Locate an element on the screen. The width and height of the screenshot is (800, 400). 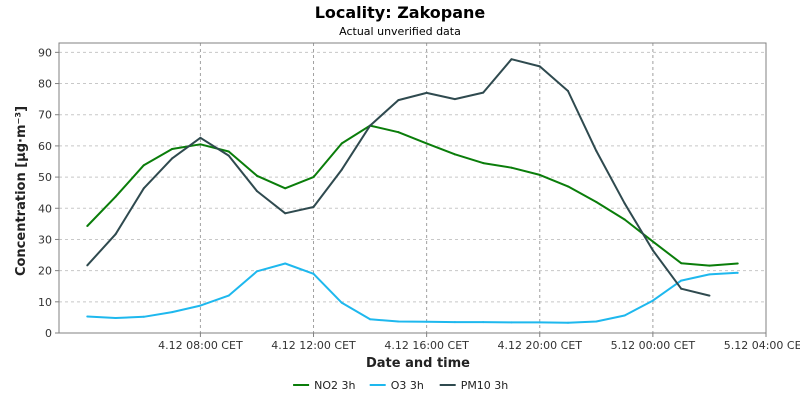
y-tick-label: 80 is located at coordinates (45, 84).